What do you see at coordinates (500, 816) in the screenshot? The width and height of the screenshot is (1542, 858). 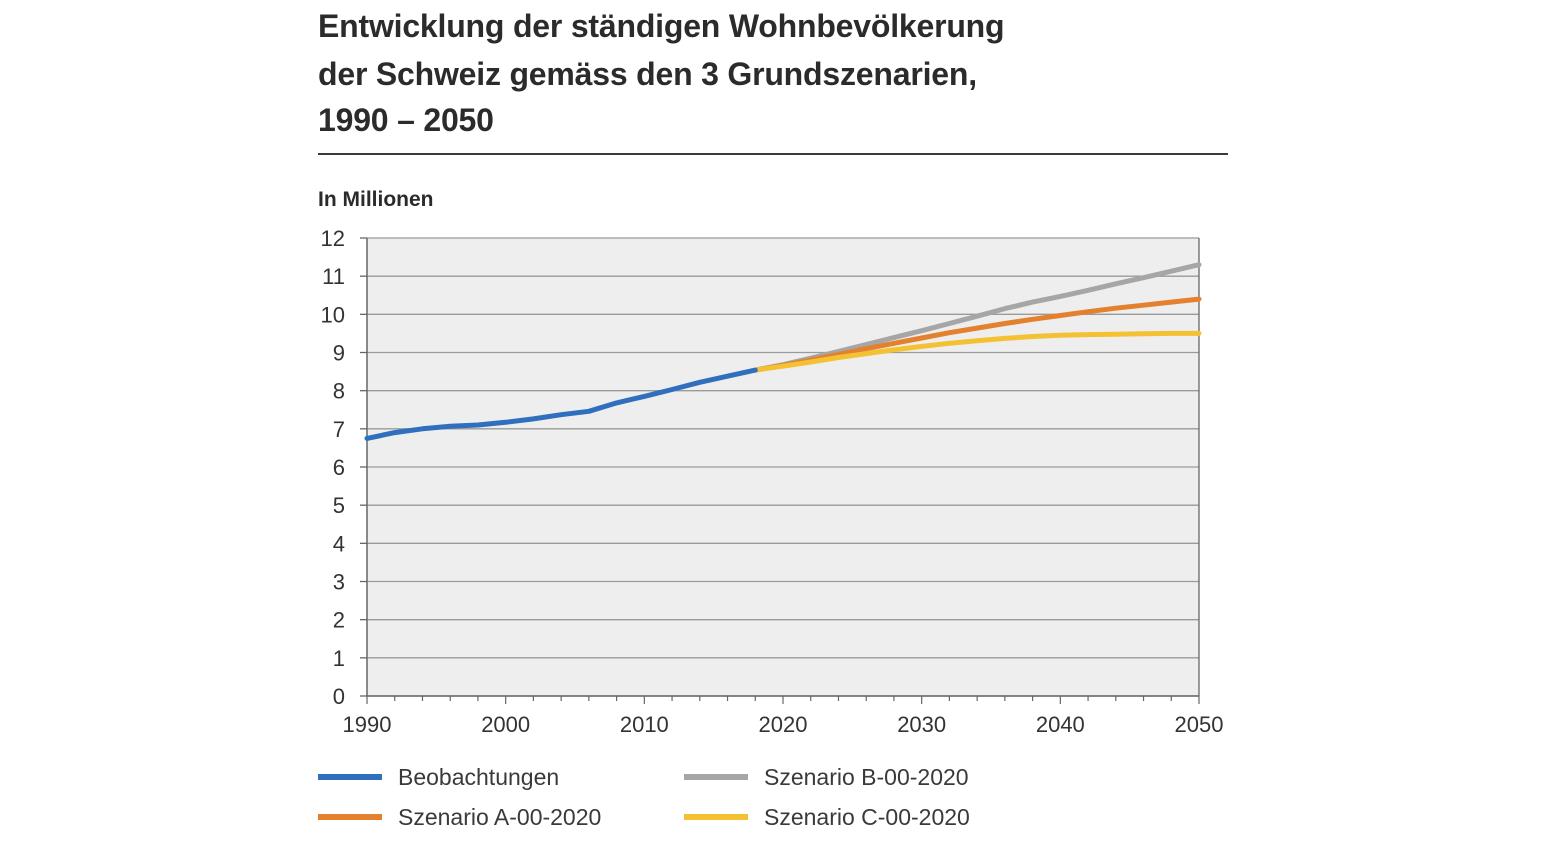 I see `legend-label-scenario-a: Szenario A-00-2020` at bounding box center [500, 816].